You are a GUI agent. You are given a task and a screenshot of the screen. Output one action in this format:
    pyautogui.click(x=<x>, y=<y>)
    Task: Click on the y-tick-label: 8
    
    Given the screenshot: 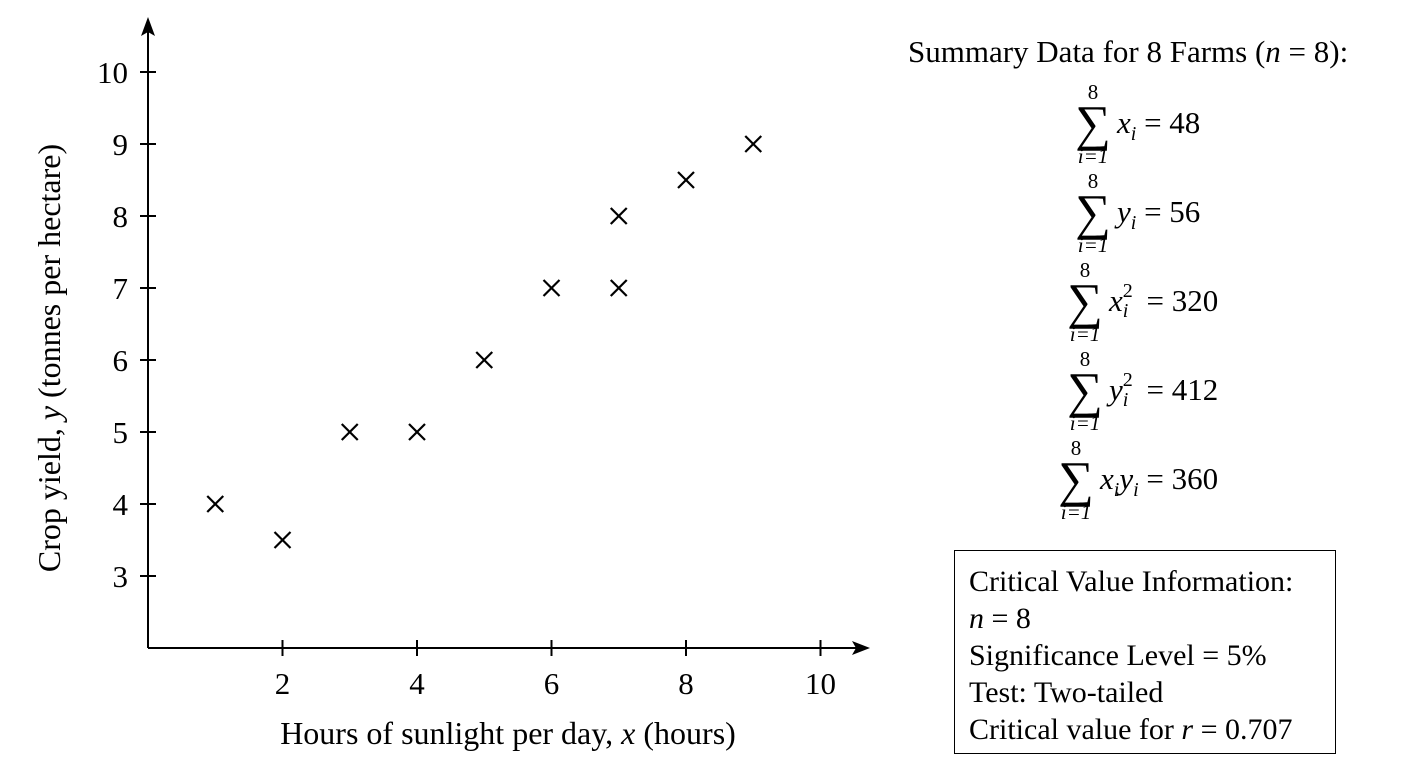 What is the action you would take?
    pyautogui.click(x=121, y=216)
    